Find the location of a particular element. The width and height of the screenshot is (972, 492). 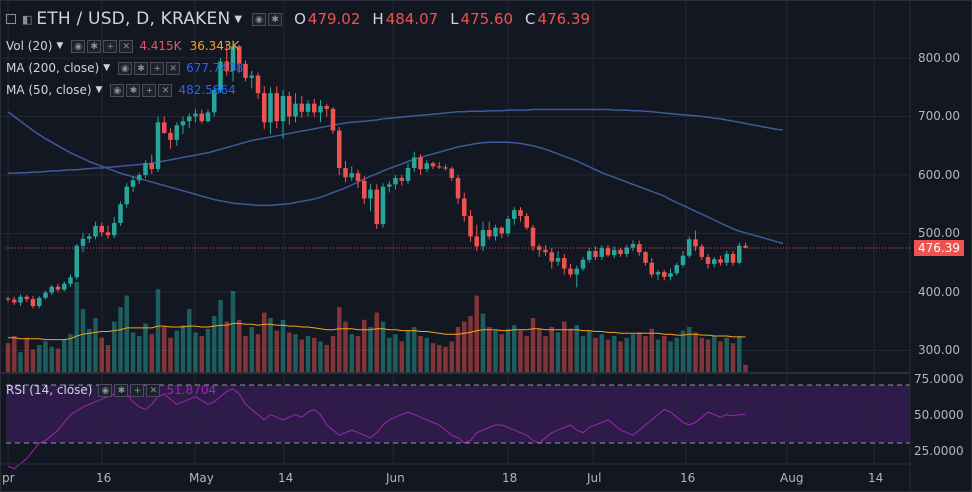

indicator-vol: Vol (20) ▼ ◉ ✱ + ✕ 4.415K 36.343K is located at coordinates (122, 46).